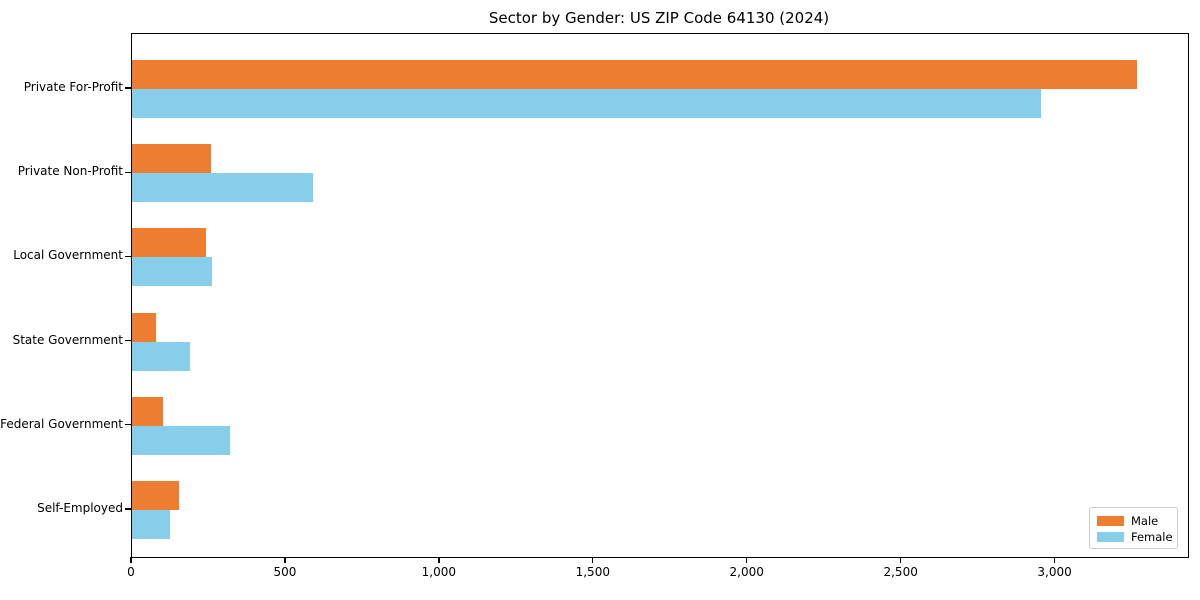 The height and width of the screenshot is (600, 1200). Describe the element at coordinates (172, 272) in the screenshot. I see `bar-female-local-government` at that location.